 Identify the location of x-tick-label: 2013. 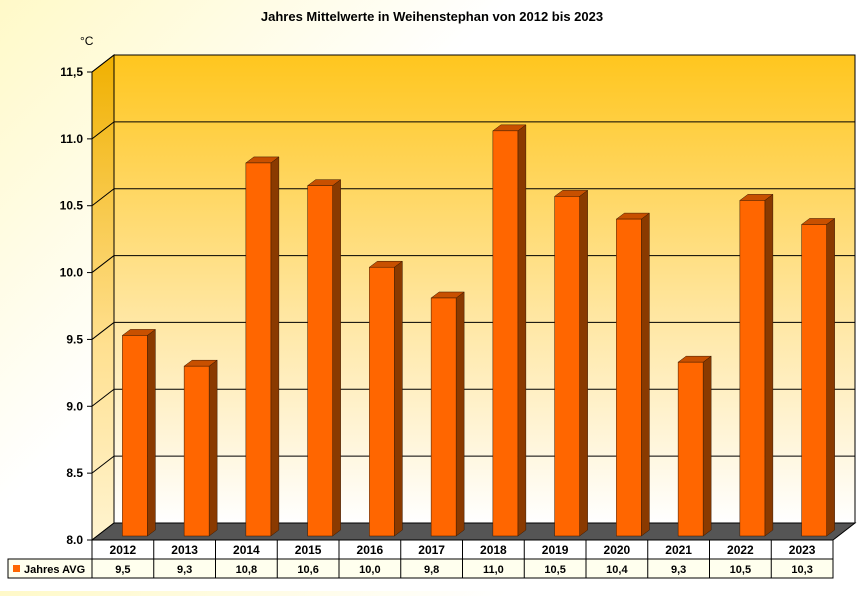
(184, 550).